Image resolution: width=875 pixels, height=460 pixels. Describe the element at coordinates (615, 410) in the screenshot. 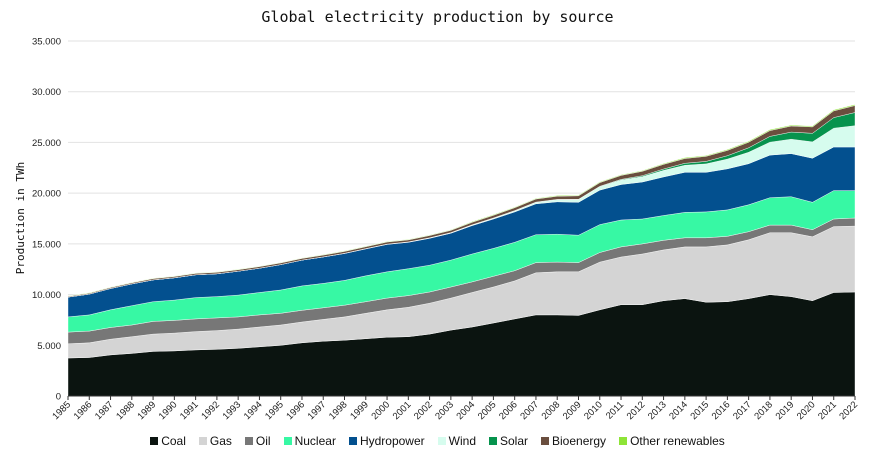

I see `x-tick-label: 2011` at that location.